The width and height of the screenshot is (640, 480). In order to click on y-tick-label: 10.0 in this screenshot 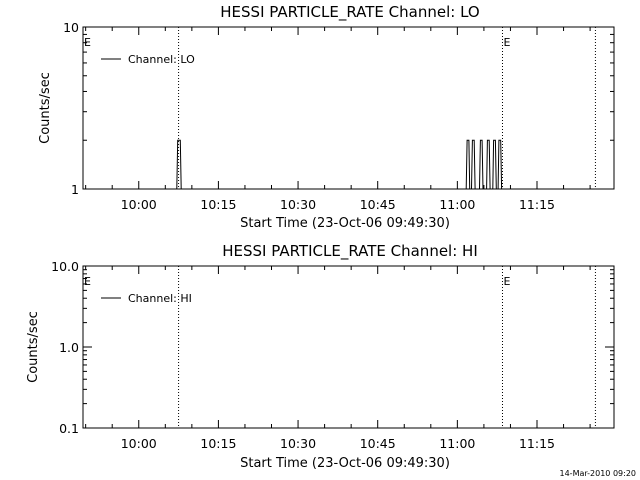, I will do `click(65, 266)`.